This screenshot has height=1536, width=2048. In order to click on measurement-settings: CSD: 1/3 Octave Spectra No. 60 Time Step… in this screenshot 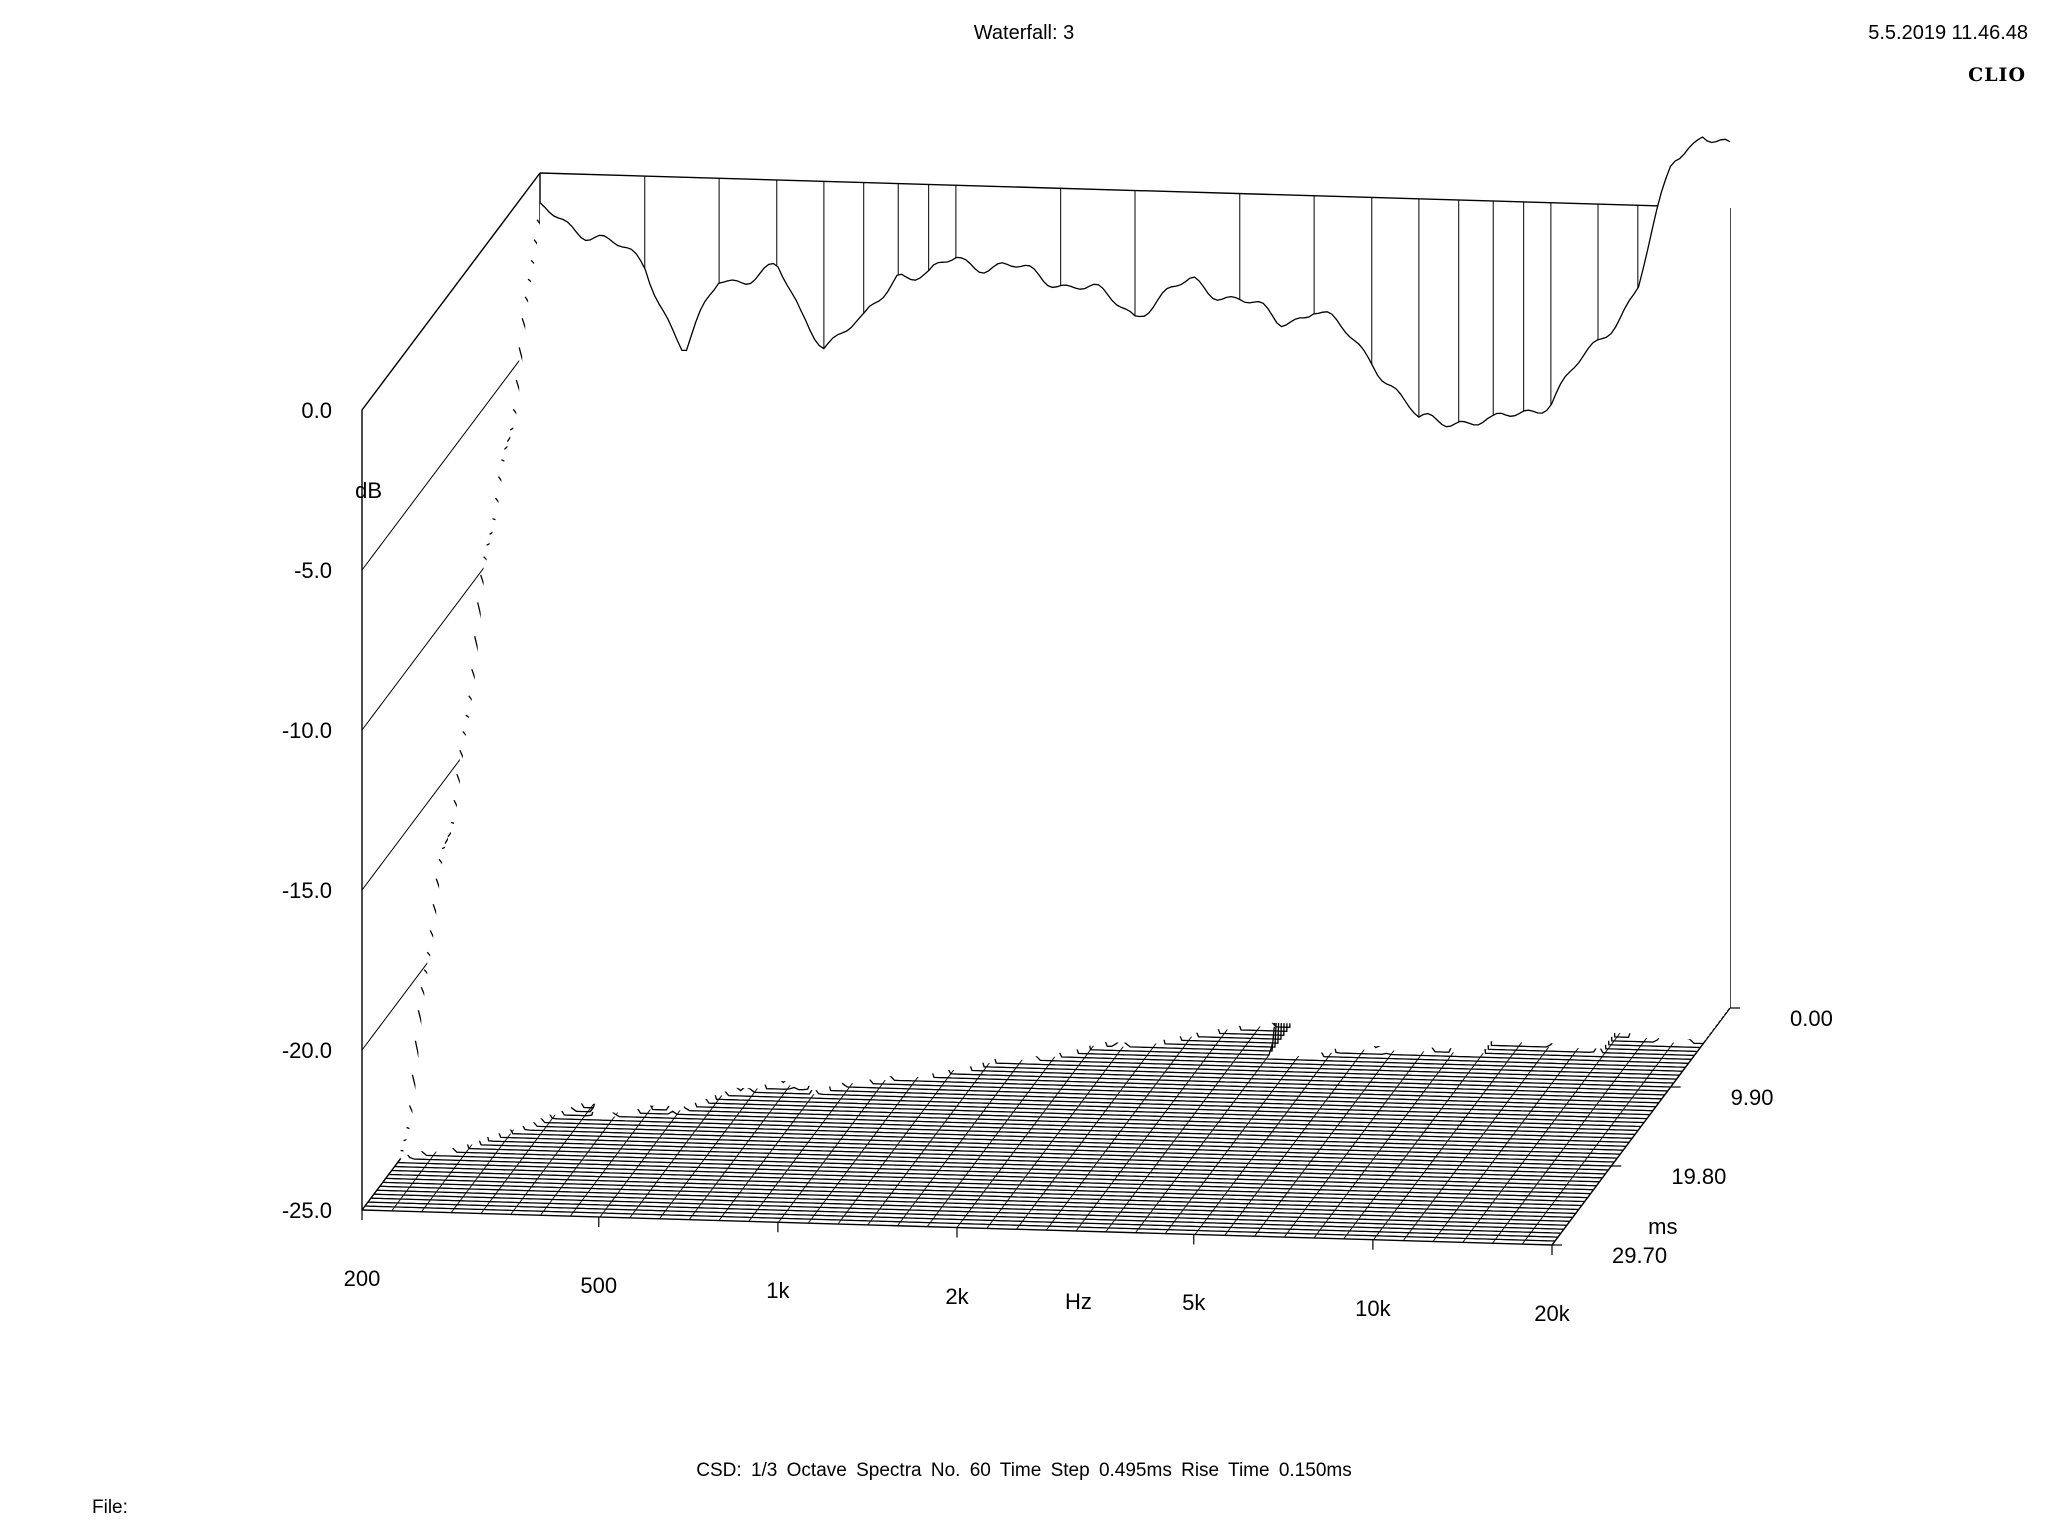, I will do `click(1024, 1470)`.